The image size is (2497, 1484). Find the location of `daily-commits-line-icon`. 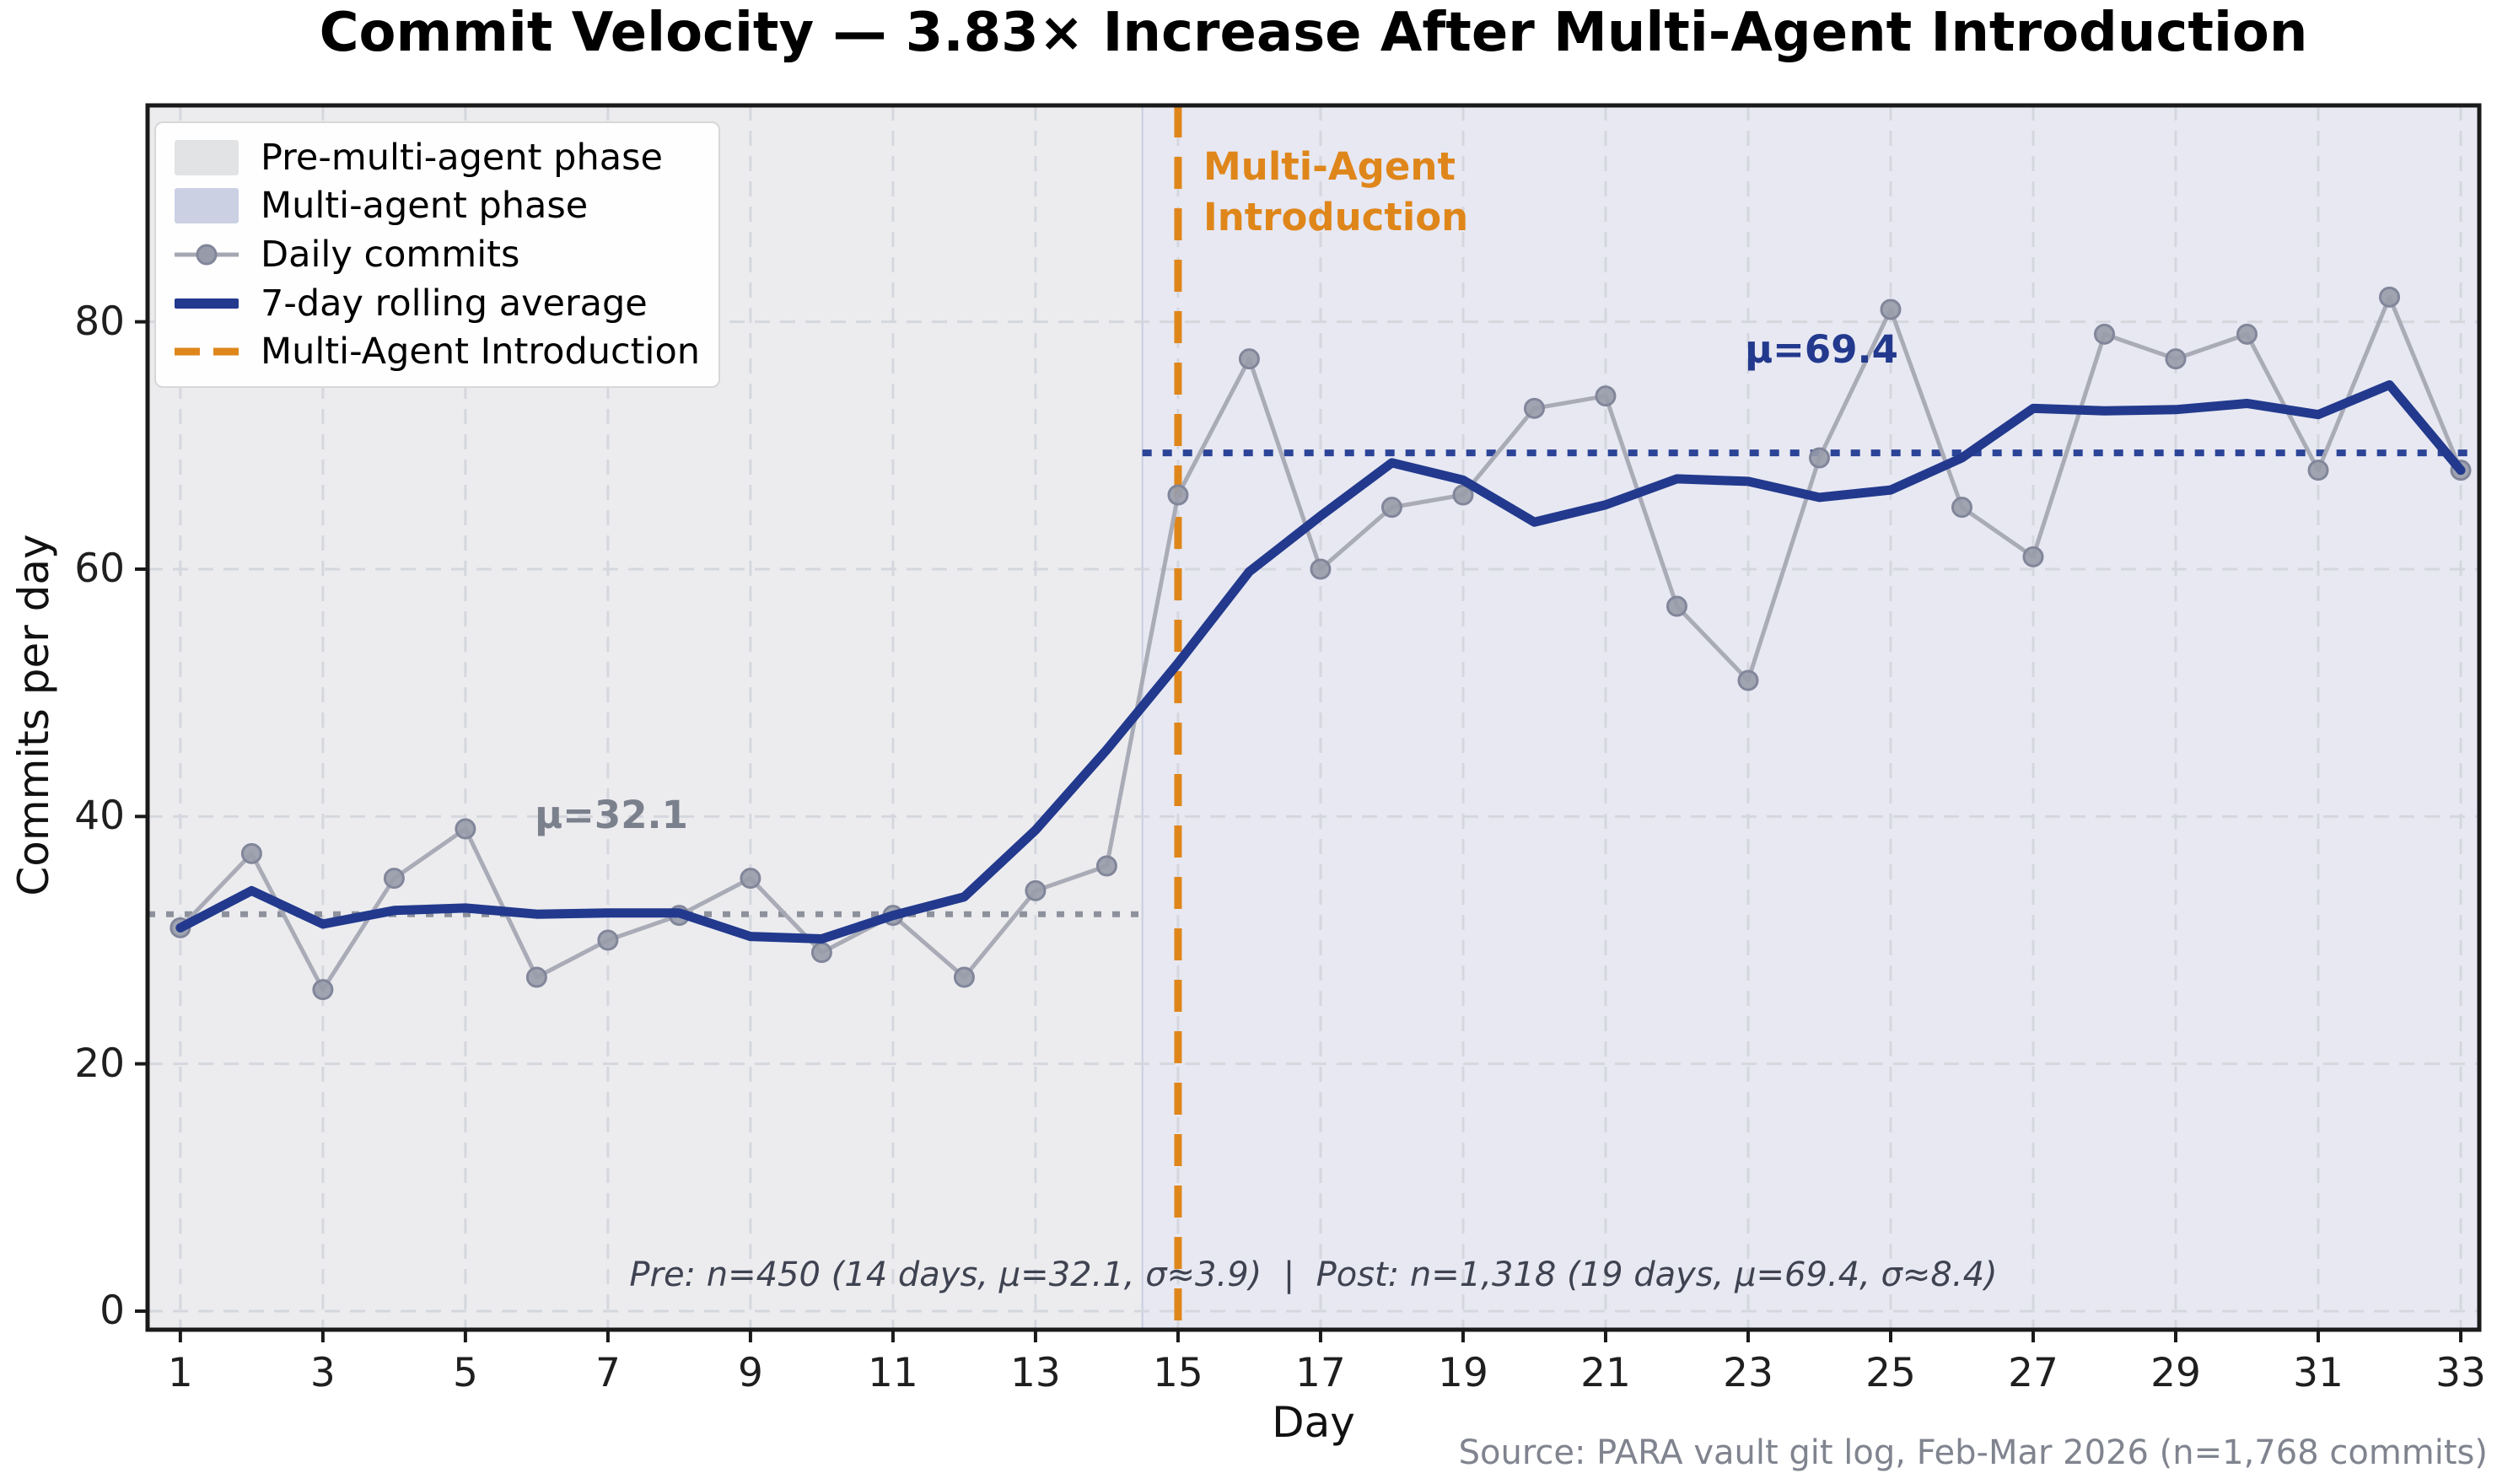

daily-commits-line-icon is located at coordinates (207, 254).